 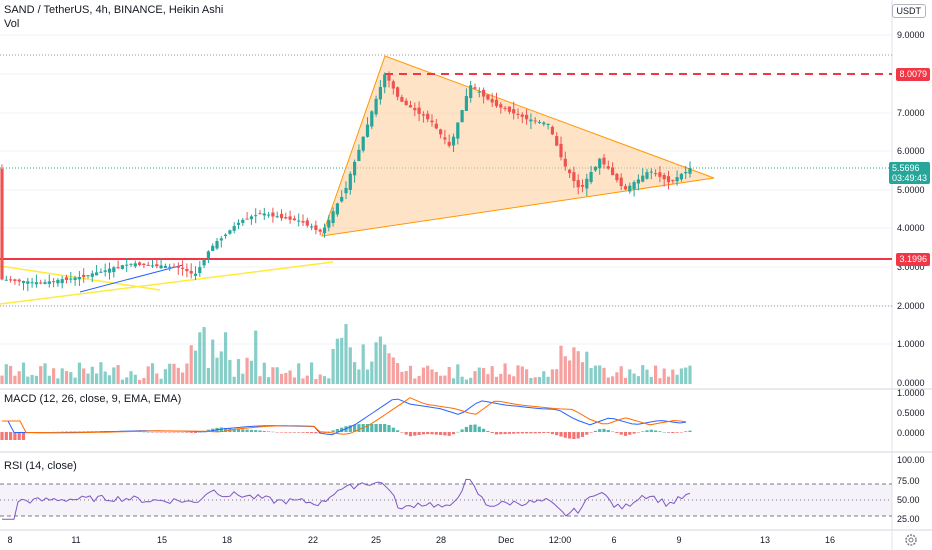 I want to click on time-tick: 16, so click(x=830, y=540).